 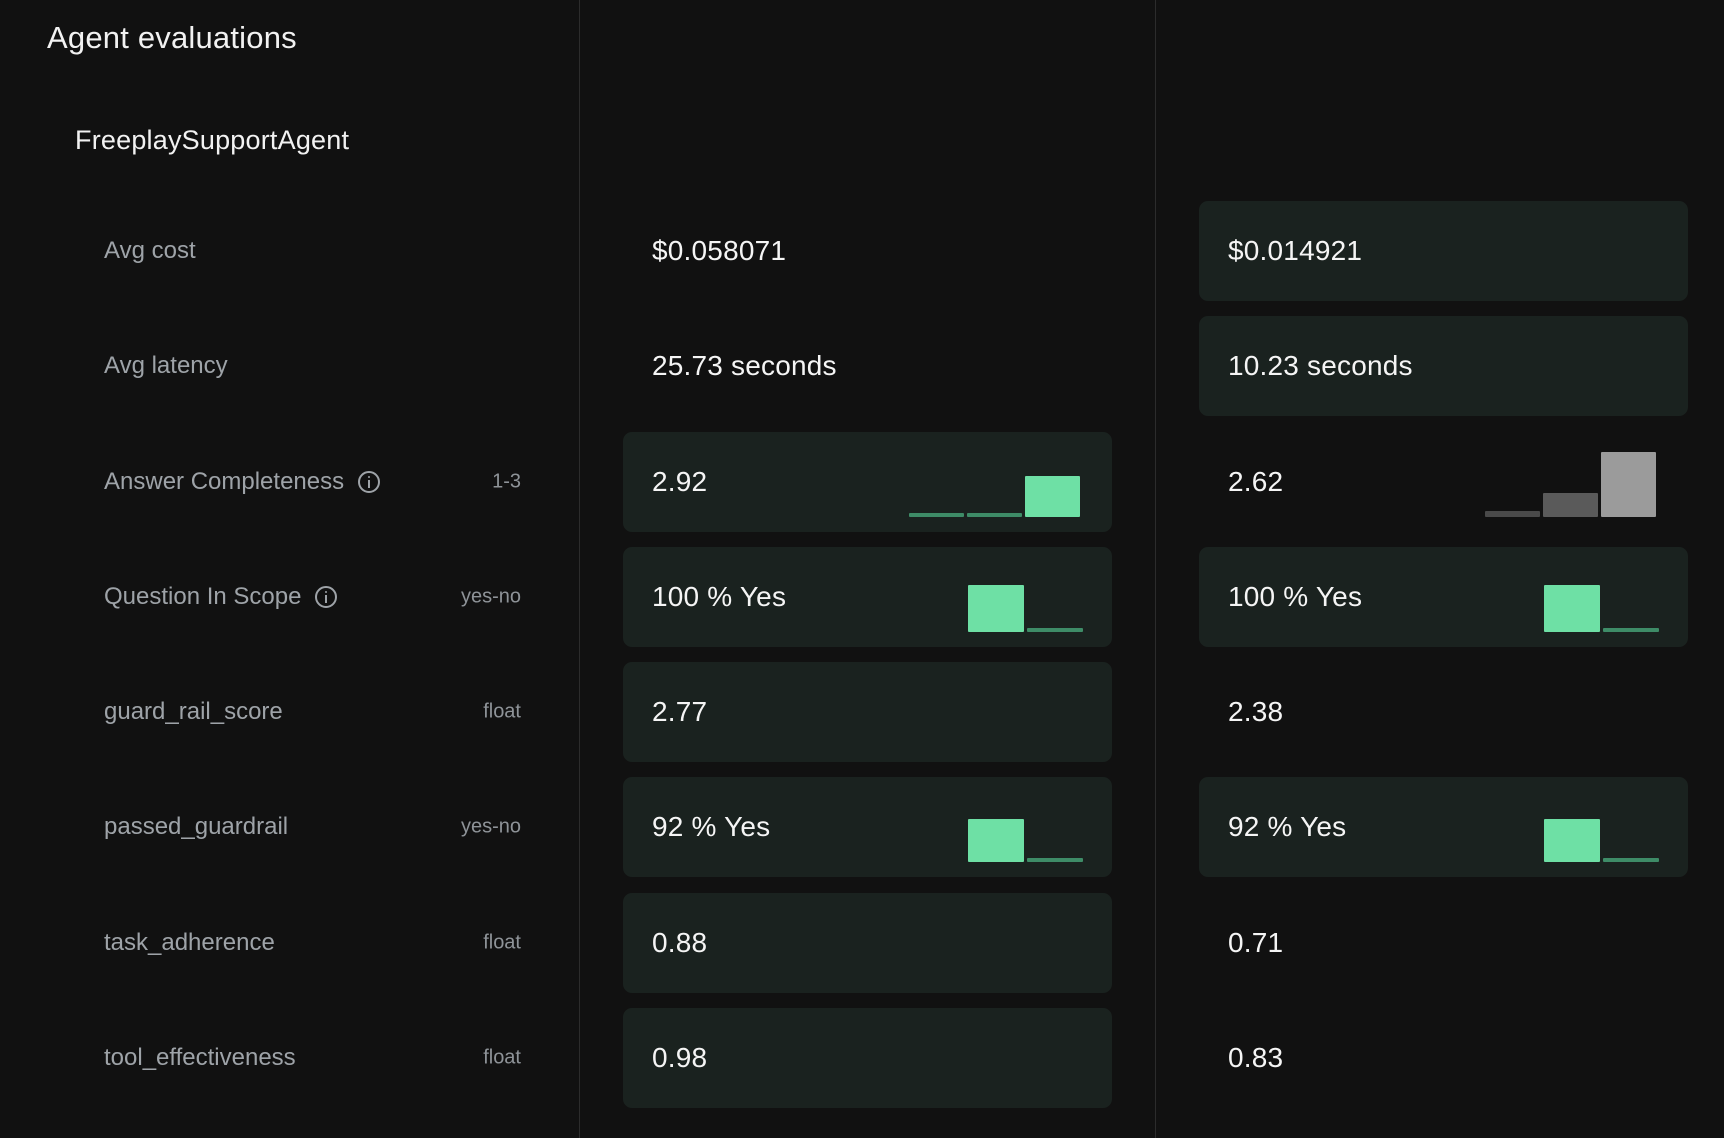 I want to click on metric-label: Answer Completeness, so click(x=242, y=482).